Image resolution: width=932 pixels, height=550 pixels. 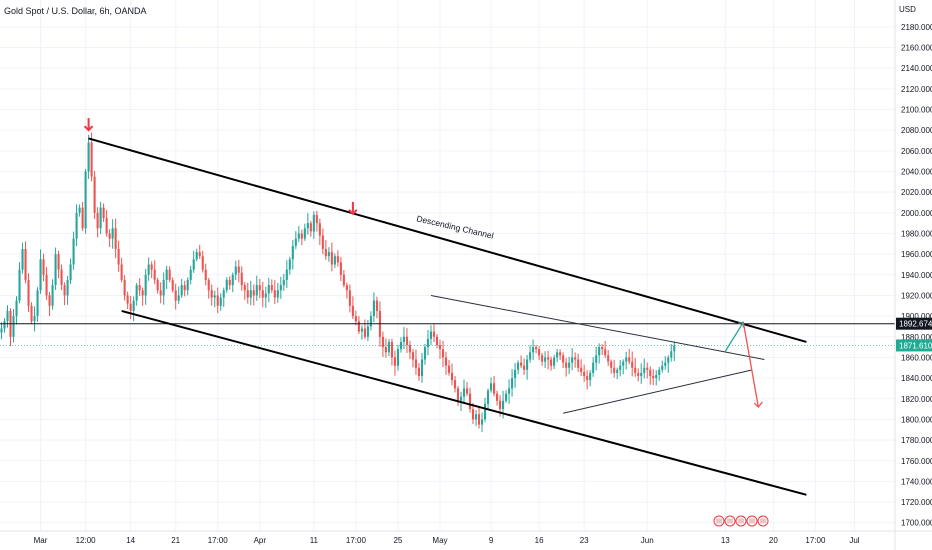 What do you see at coordinates (88, 125) in the screenshot?
I see `pivot-down-arrow` at bounding box center [88, 125].